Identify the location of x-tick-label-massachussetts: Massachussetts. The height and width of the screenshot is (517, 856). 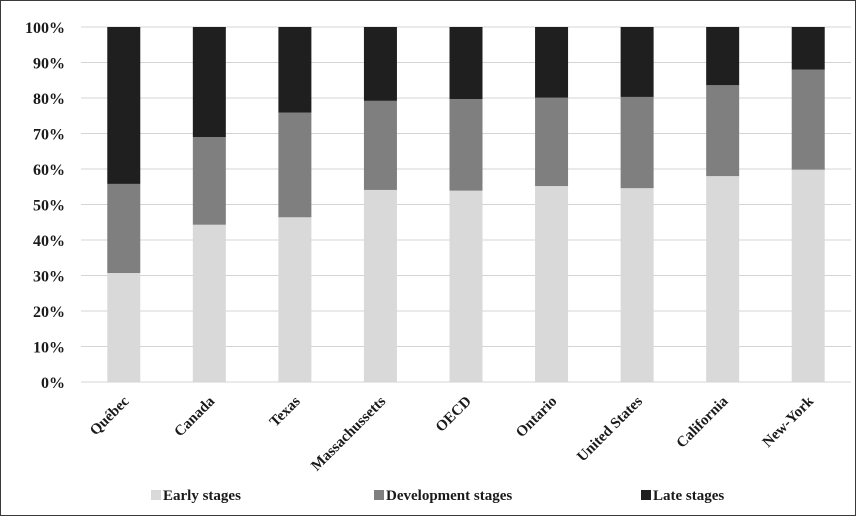
(348, 433).